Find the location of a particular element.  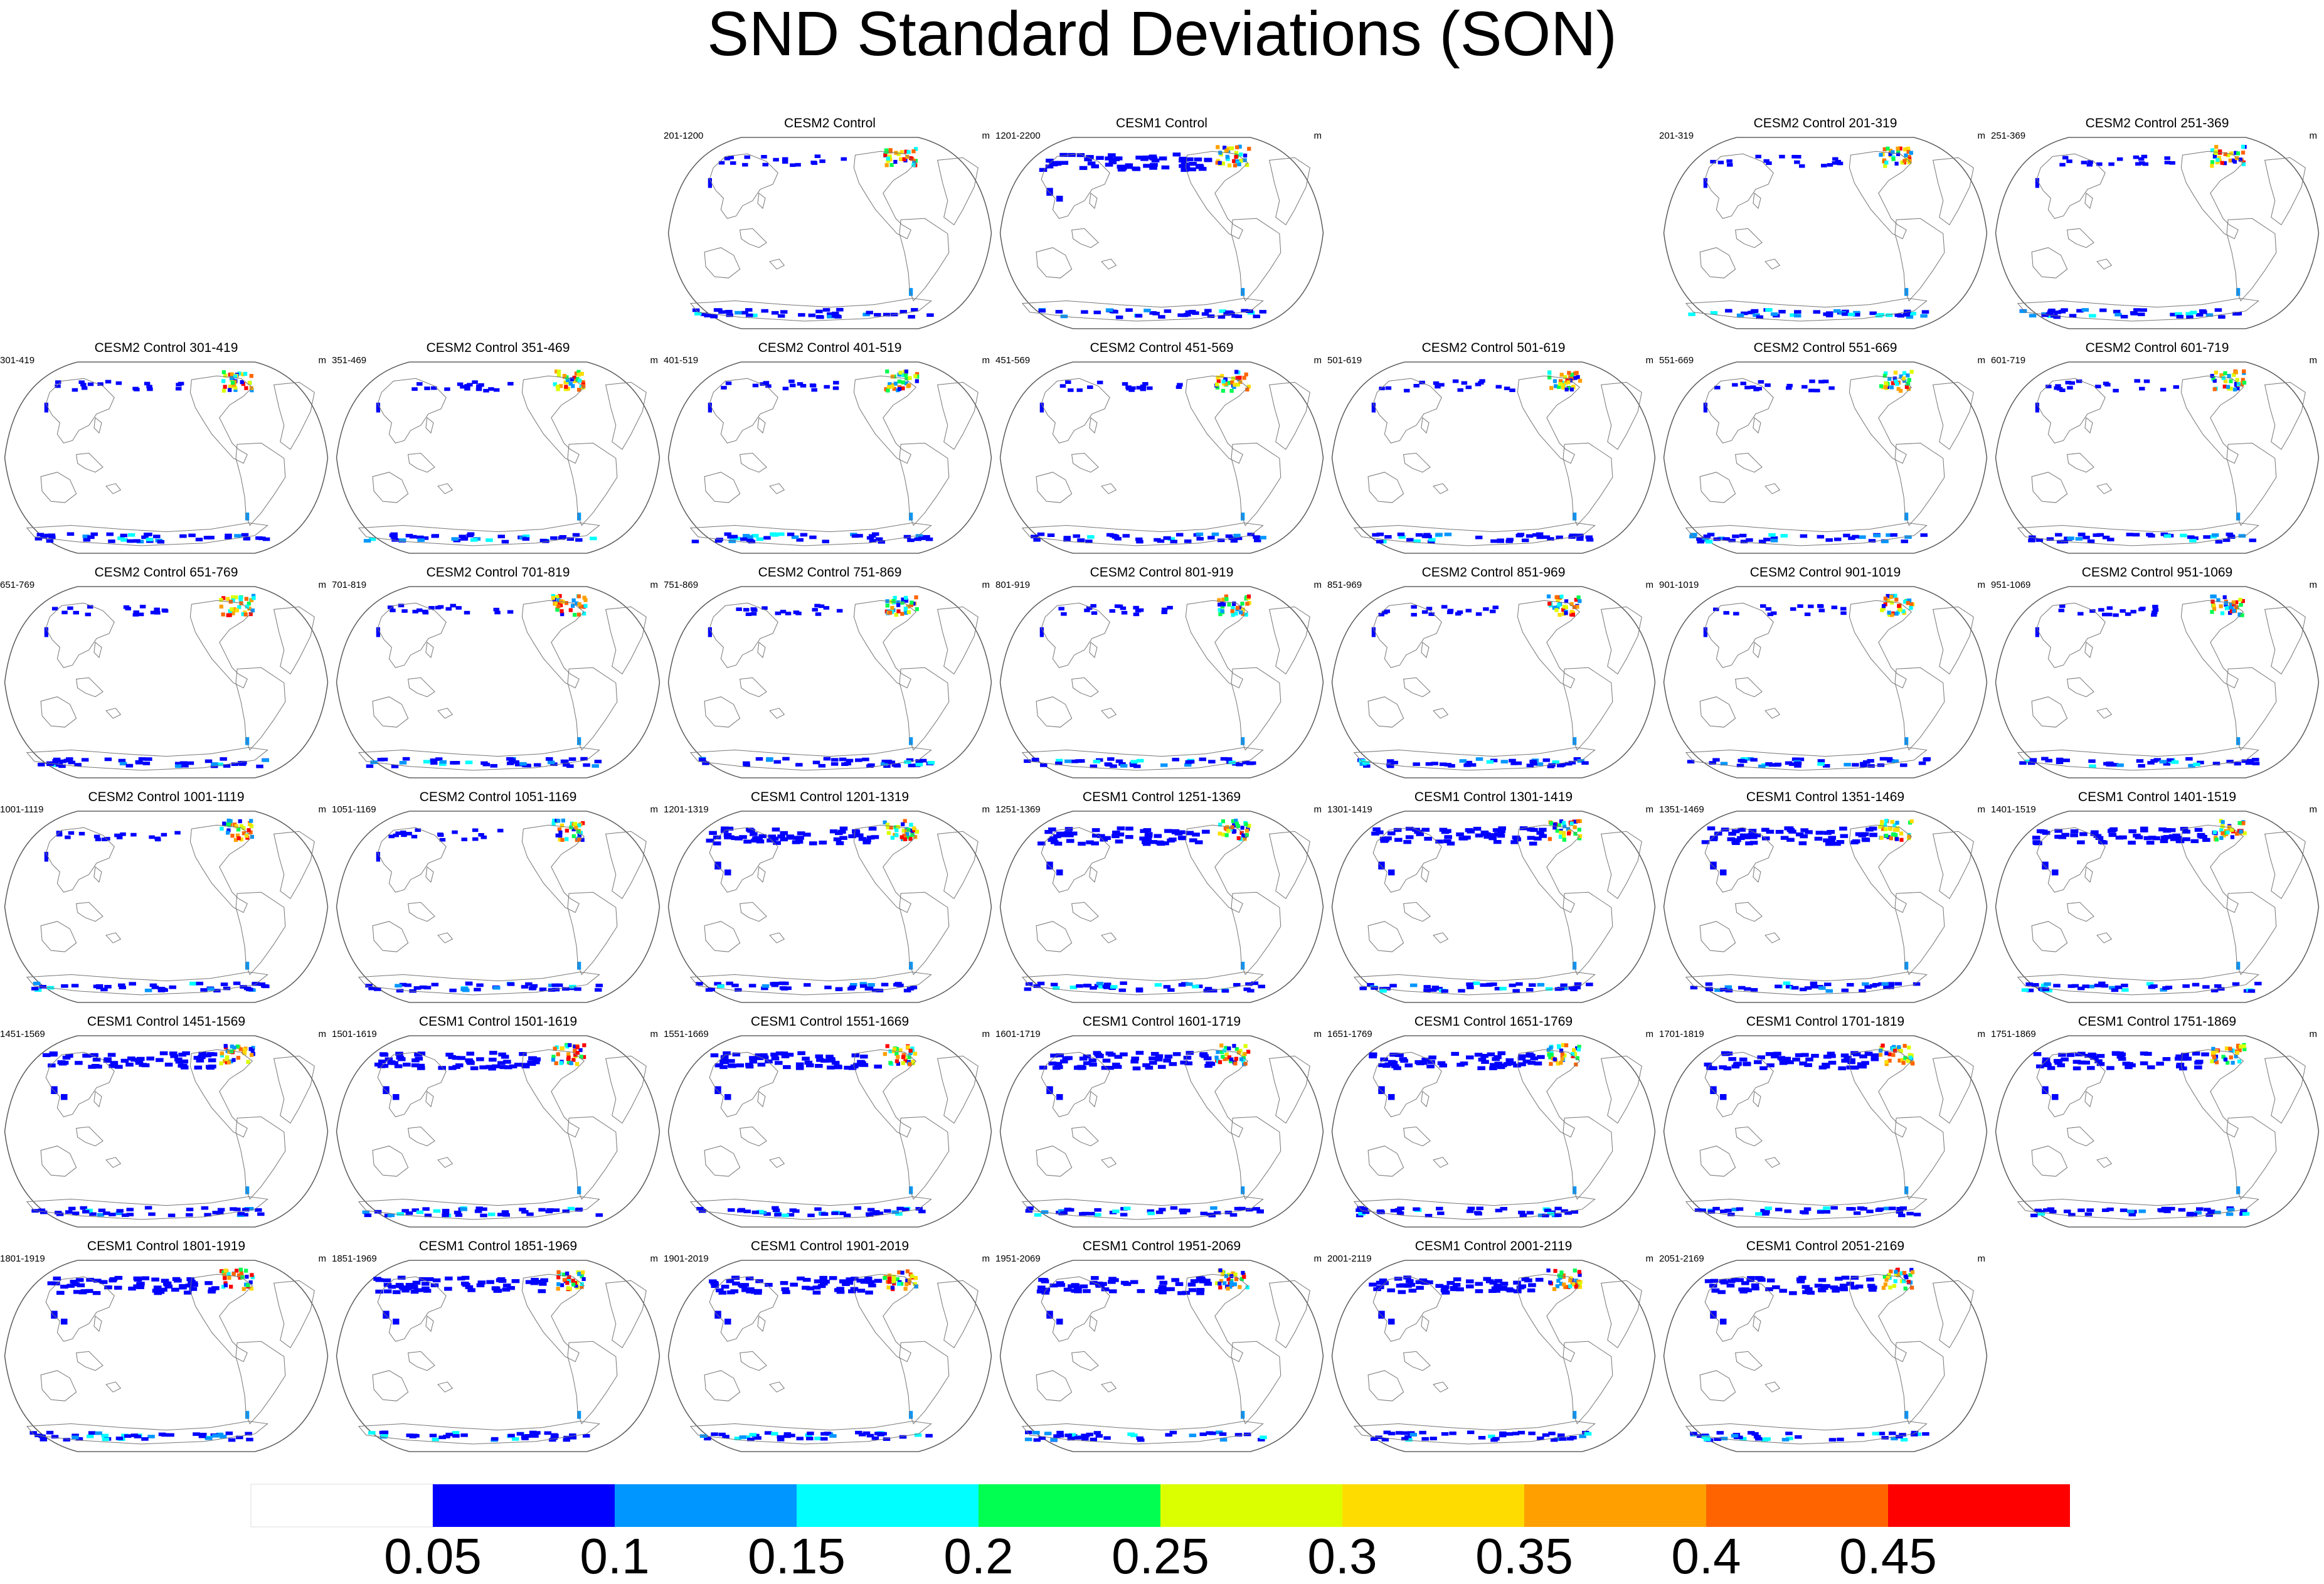

map-panel: CESM2 Control 251-369 251-369 m is located at coordinates (2157, 223).